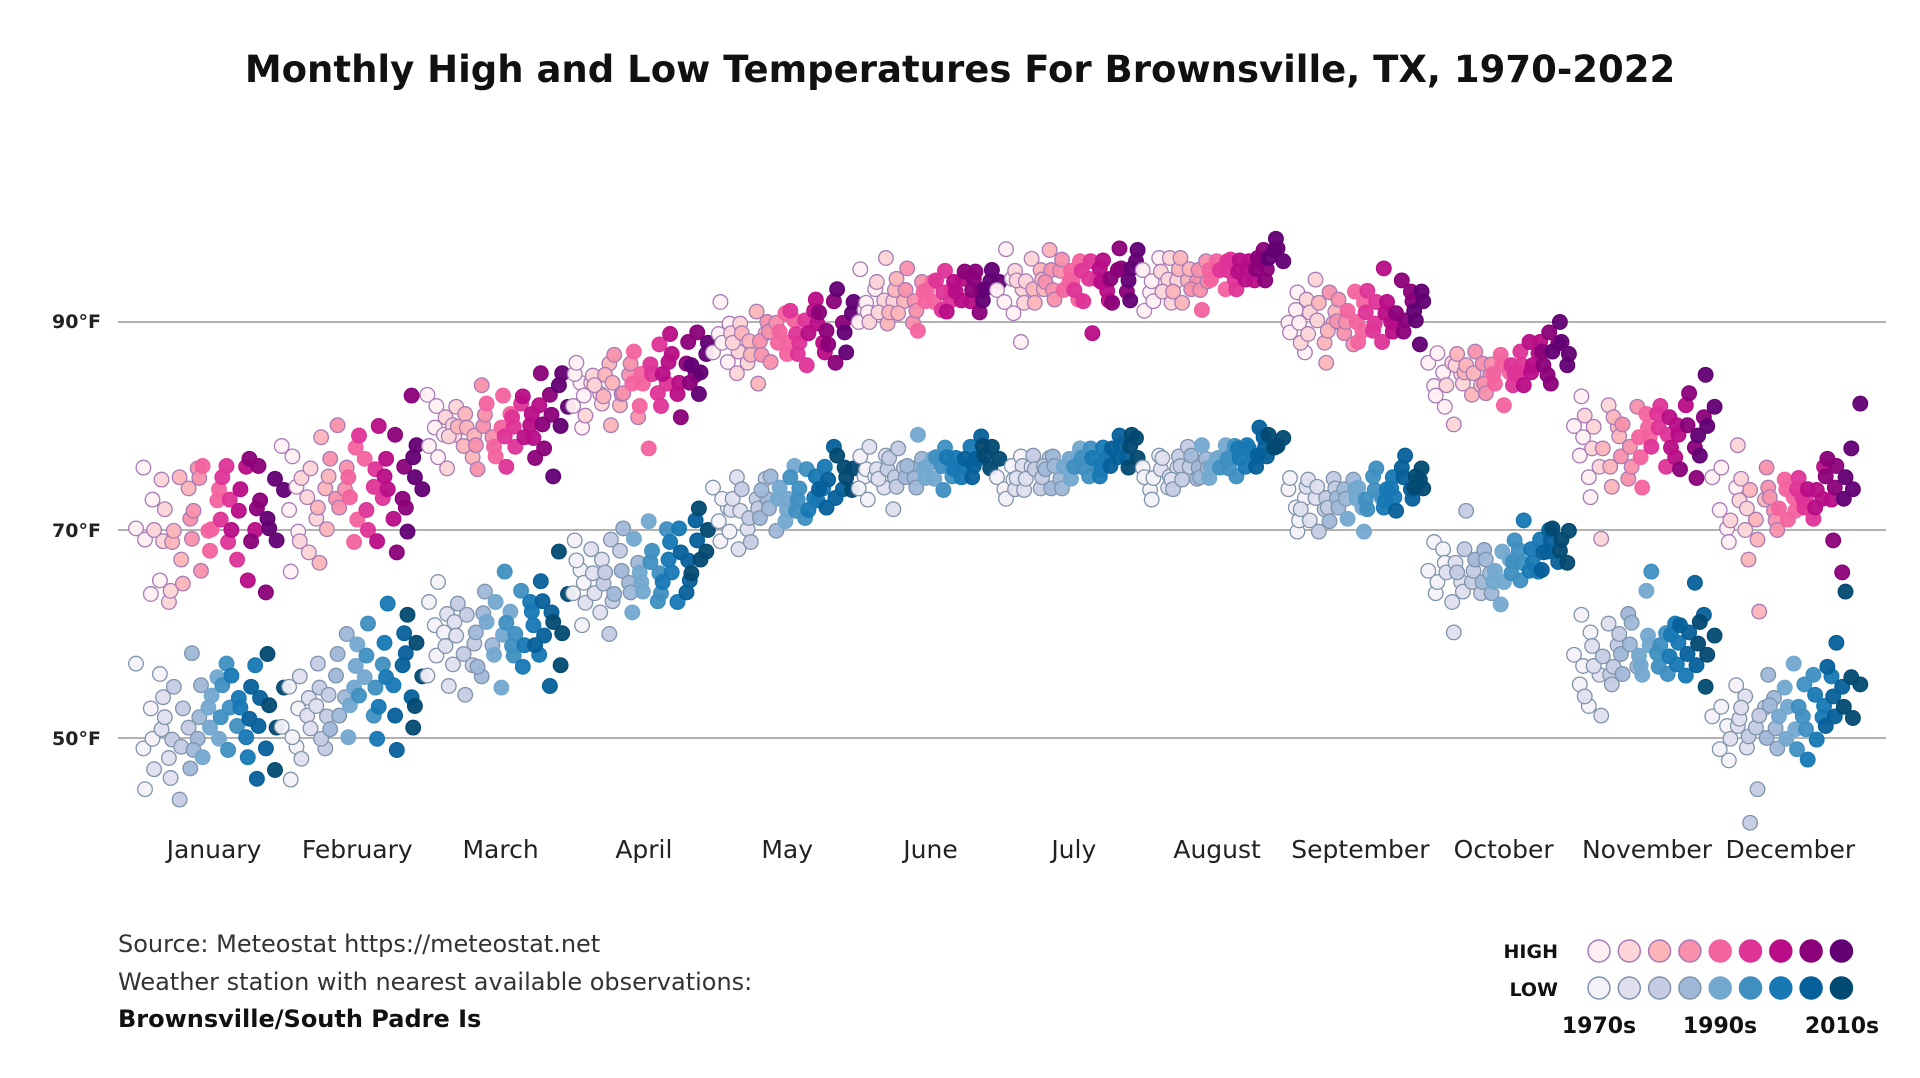  I want to click on legend-decade-label: 1970s, so click(1599, 1026).